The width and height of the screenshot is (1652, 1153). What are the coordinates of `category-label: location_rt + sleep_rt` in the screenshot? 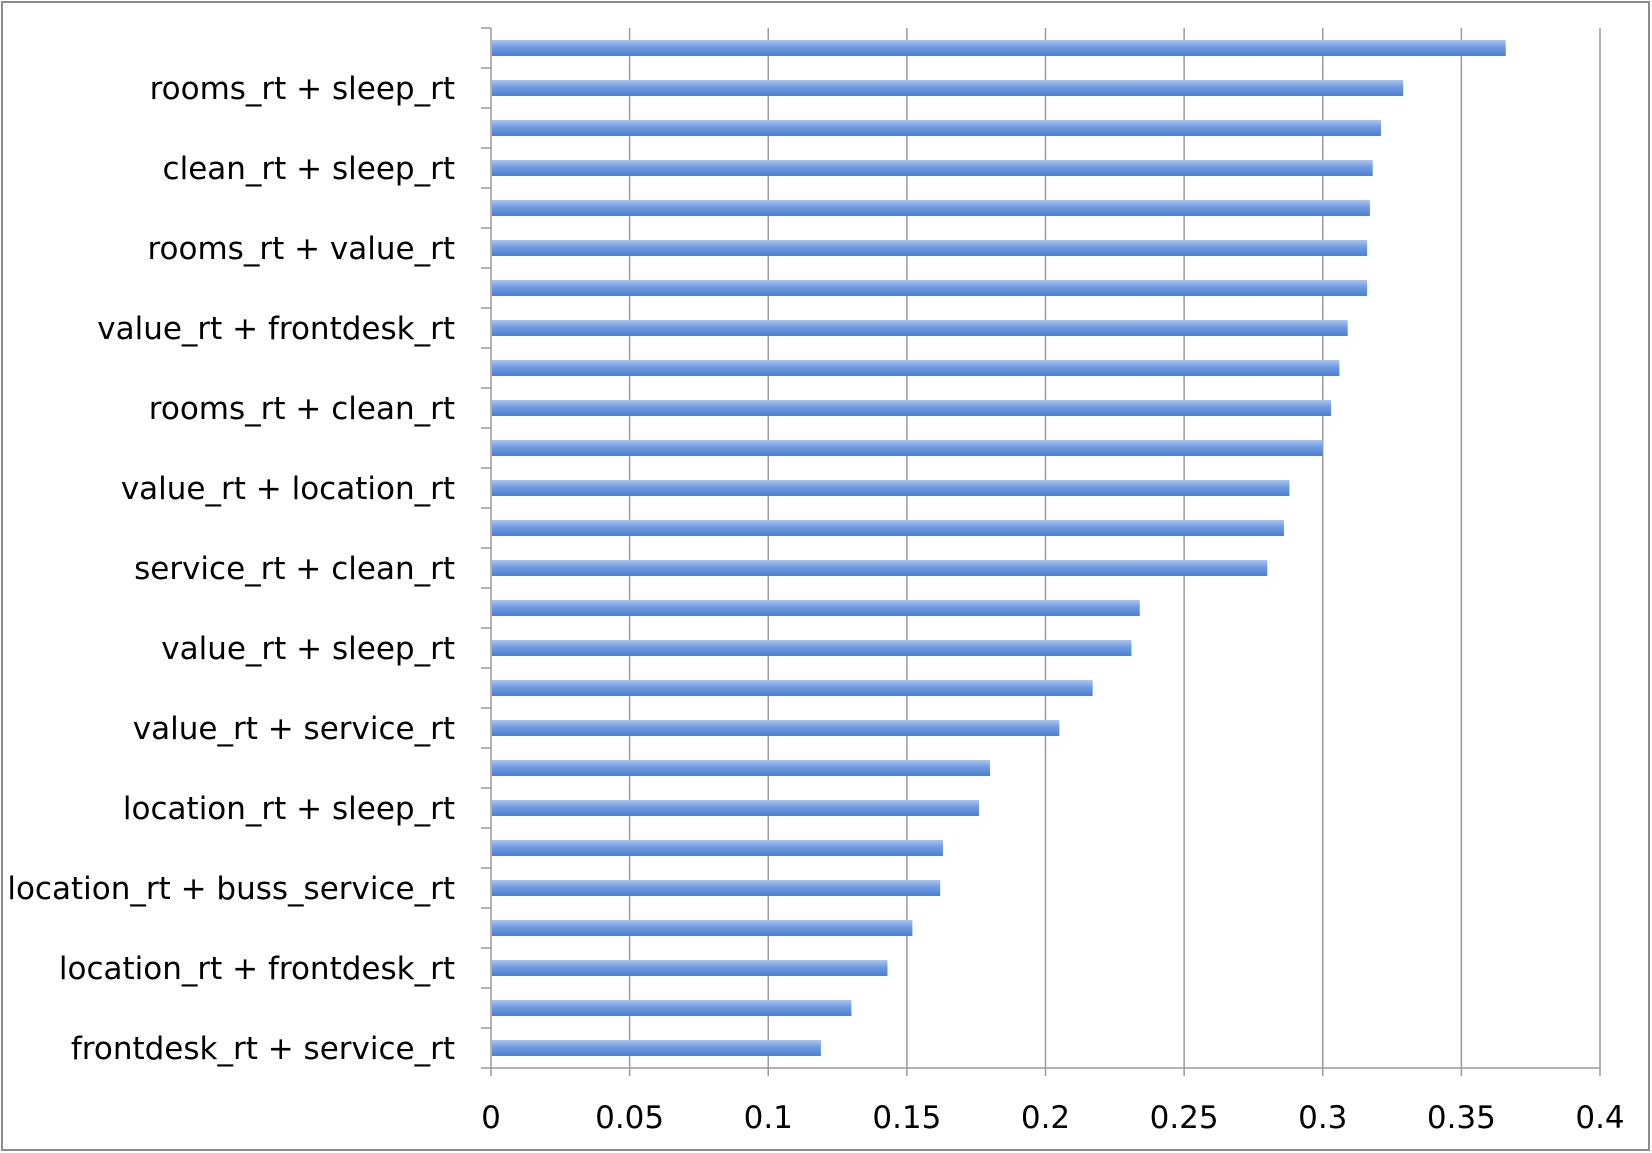 It's located at (289, 809).